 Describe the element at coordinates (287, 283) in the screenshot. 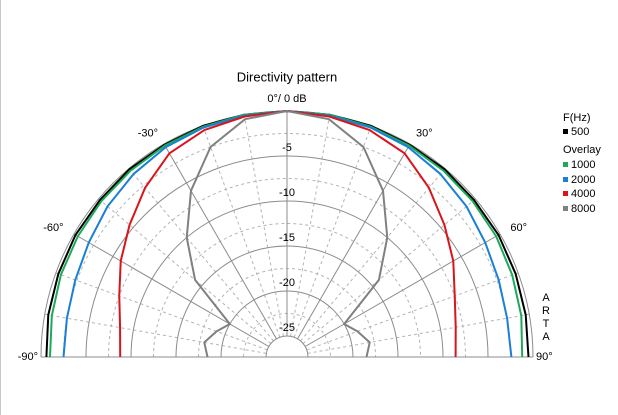

I see `r-tick-label: -20` at that location.